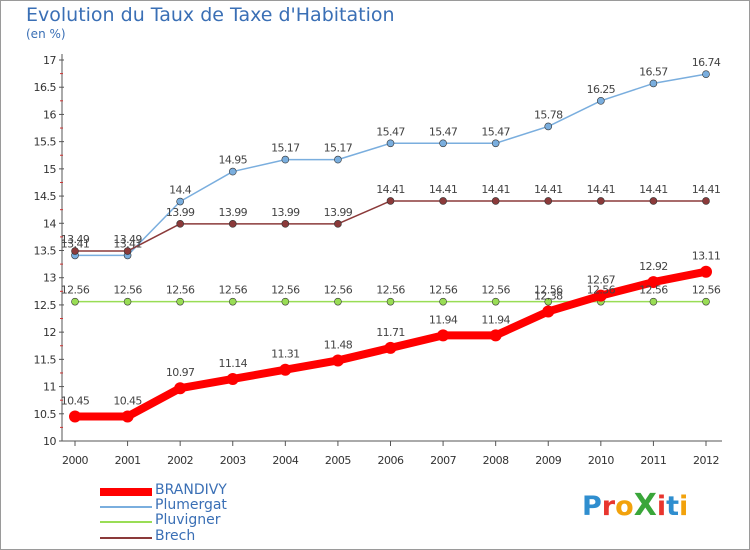  What do you see at coordinates (45, 251) in the screenshot?
I see `y-tick-label: 13.5` at bounding box center [45, 251].